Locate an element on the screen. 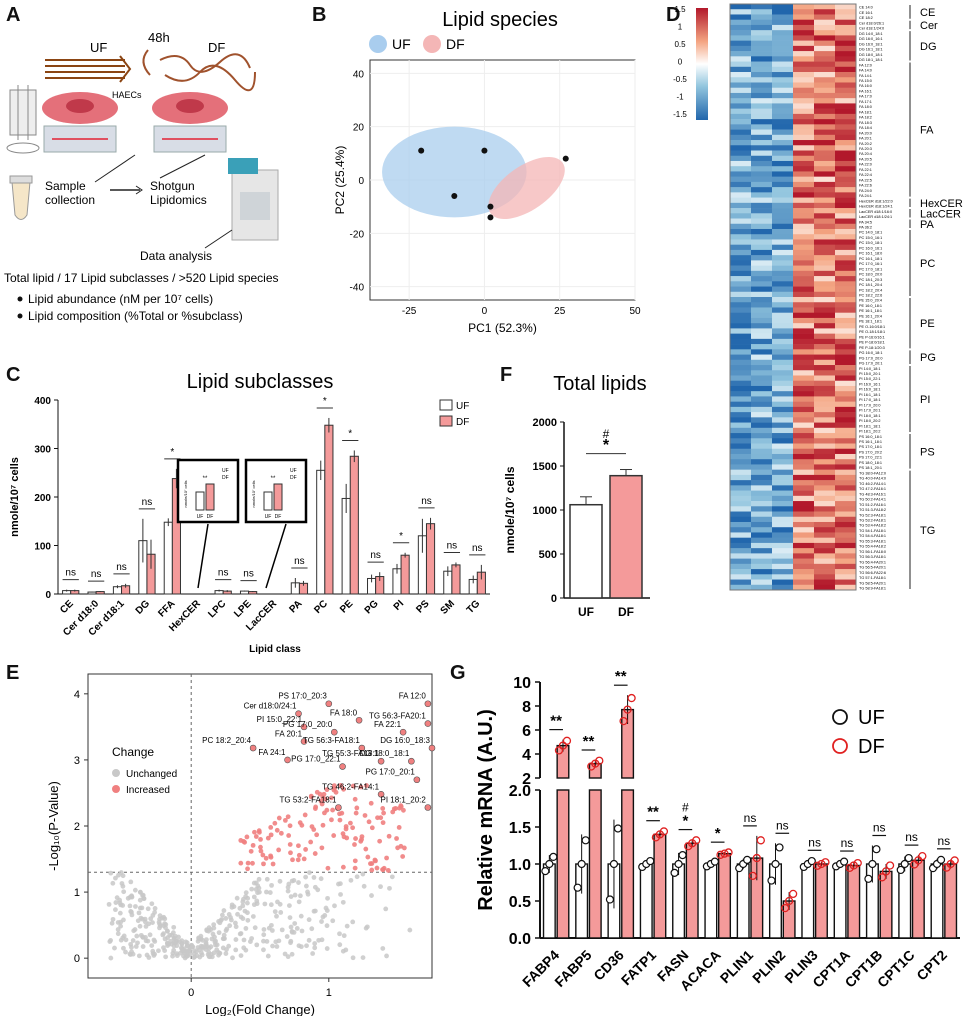  panel-letter-d: D is located at coordinates (673, 15).